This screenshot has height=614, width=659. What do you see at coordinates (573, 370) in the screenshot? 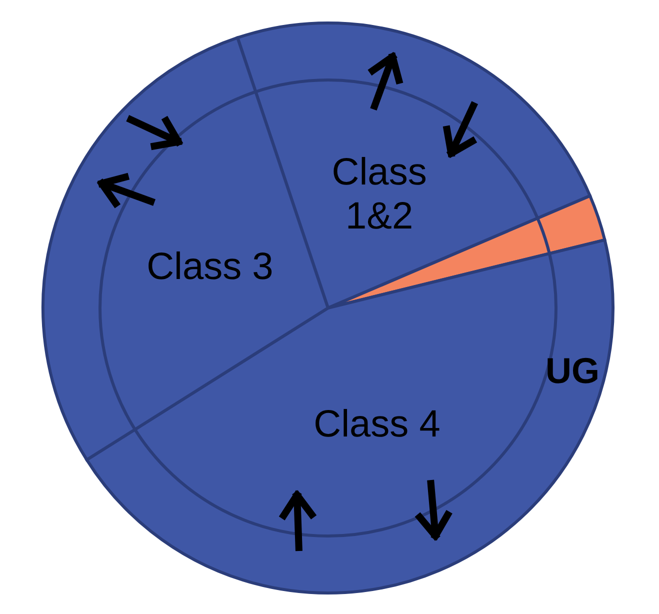
I see `text: UG` at bounding box center [573, 370].